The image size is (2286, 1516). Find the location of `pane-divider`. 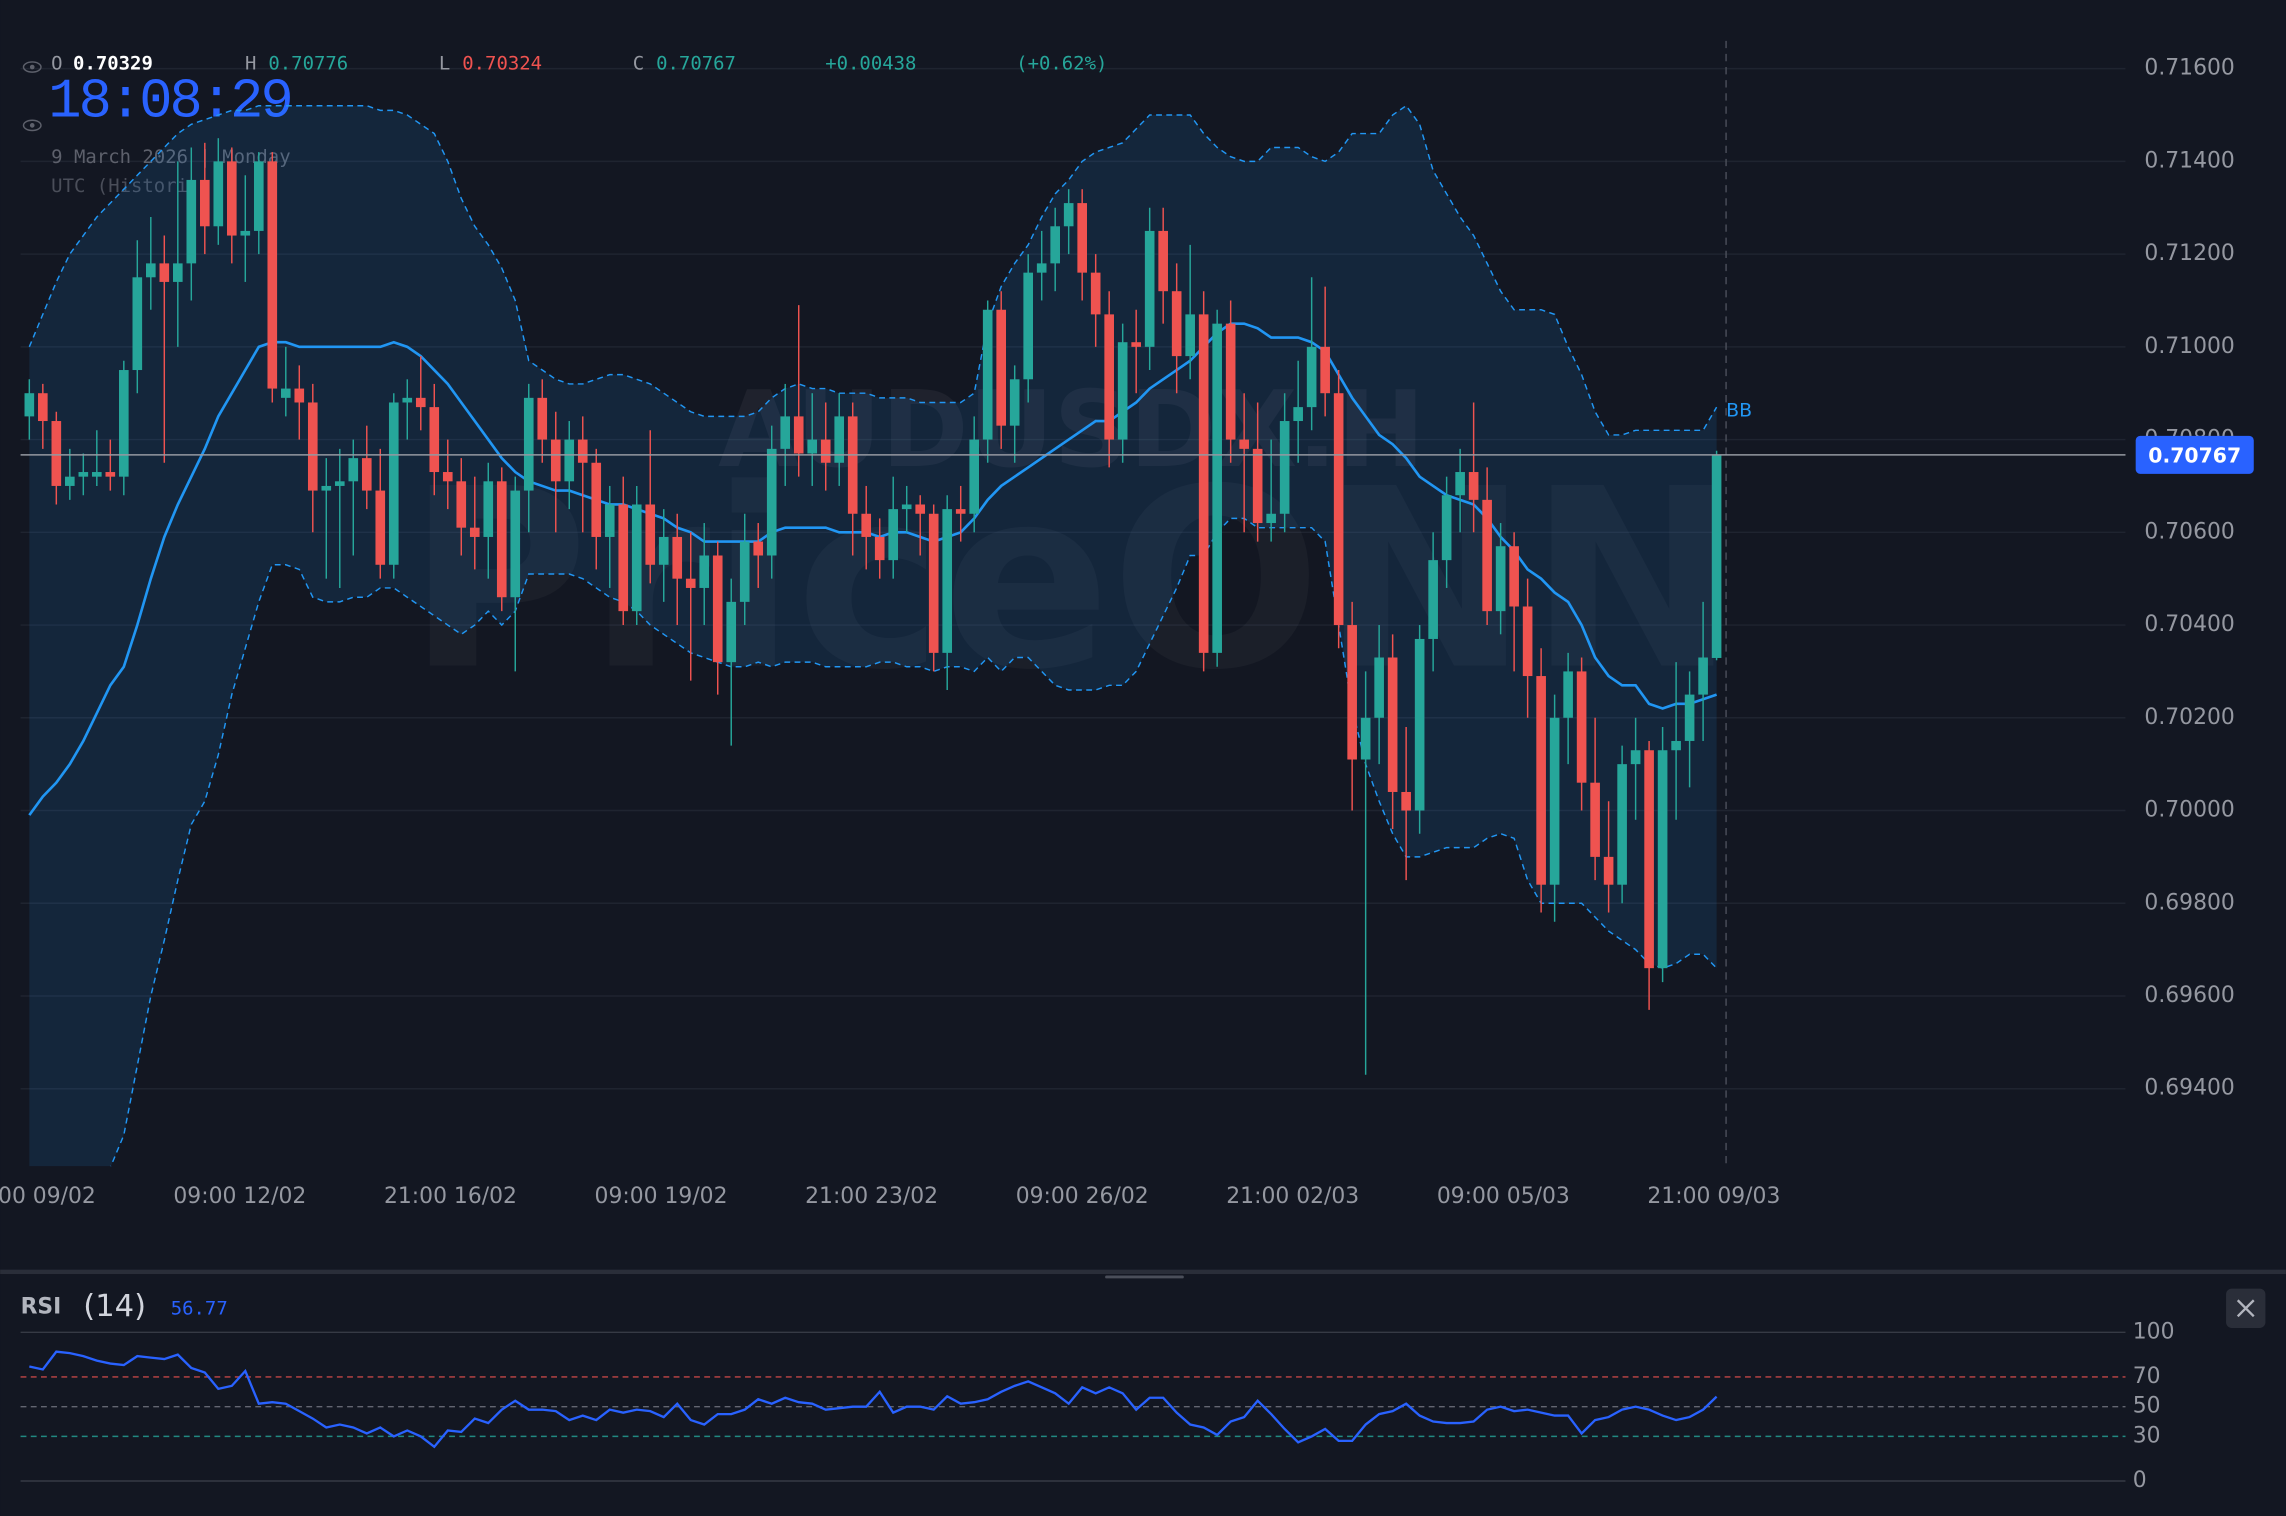

pane-divider is located at coordinates (1143, 1272).